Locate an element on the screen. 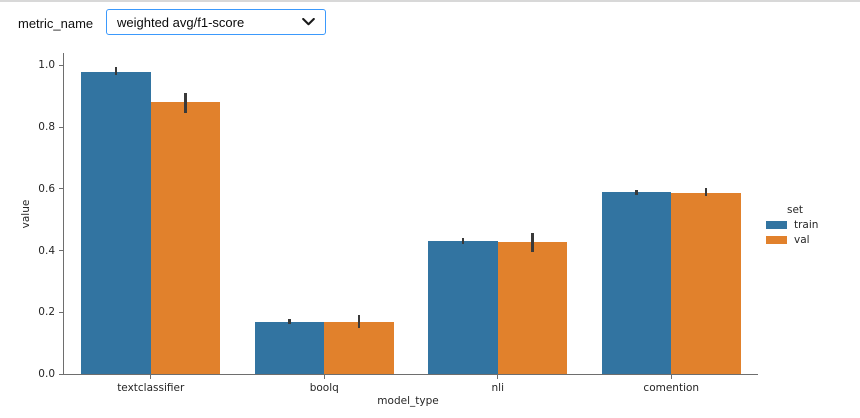  bar-val-textclassifier is located at coordinates (185, 238).